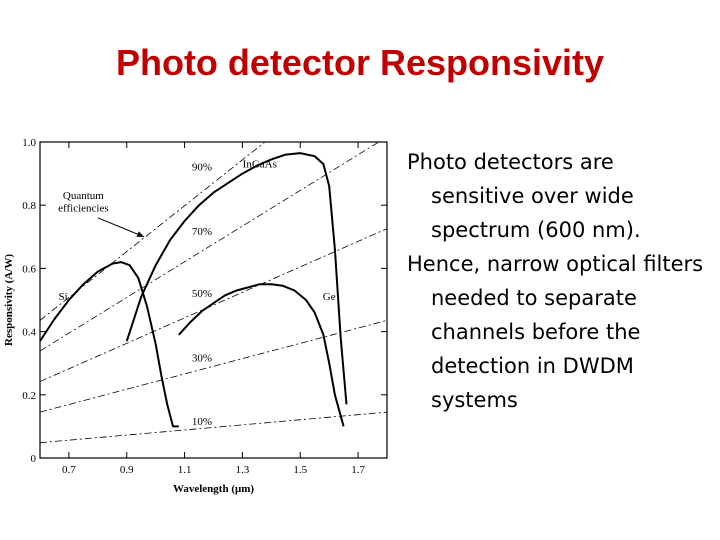 Image resolution: width=720 pixels, height=540 pixels. What do you see at coordinates (202, 359) in the screenshot?
I see `efficiency-label: 30%` at bounding box center [202, 359].